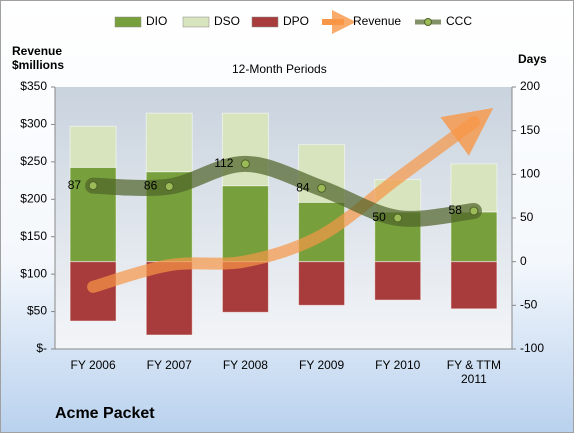  What do you see at coordinates (529, 305) in the screenshot?
I see `y2-tick-label: -50` at bounding box center [529, 305].